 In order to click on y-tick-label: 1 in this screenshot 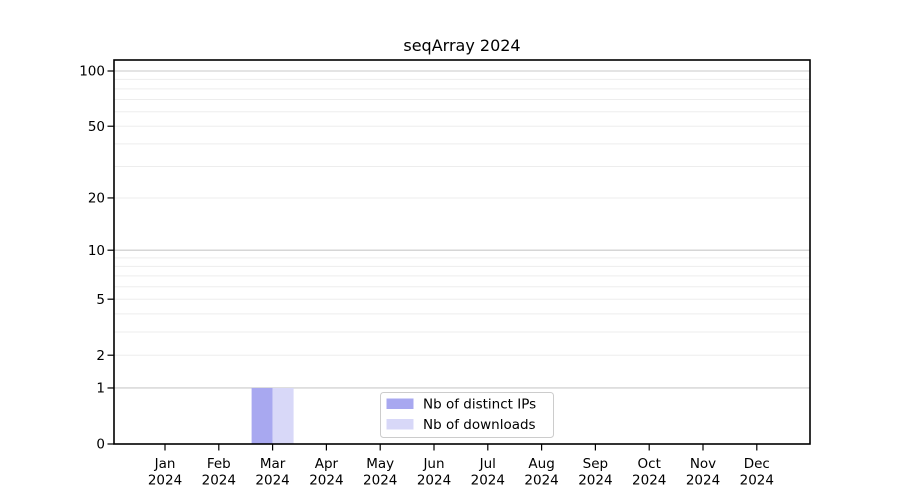, I will do `click(100, 389)`.